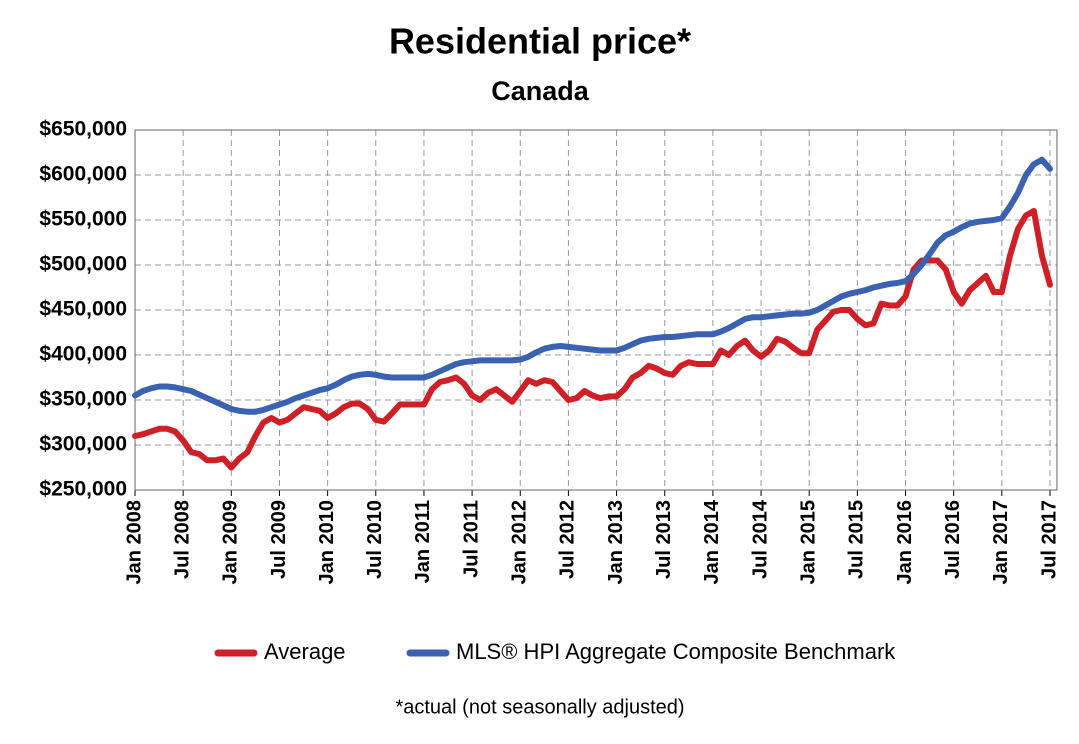 The height and width of the screenshot is (744, 1079). I want to click on x-tick-label: Jul 2015, so click(857, 539).